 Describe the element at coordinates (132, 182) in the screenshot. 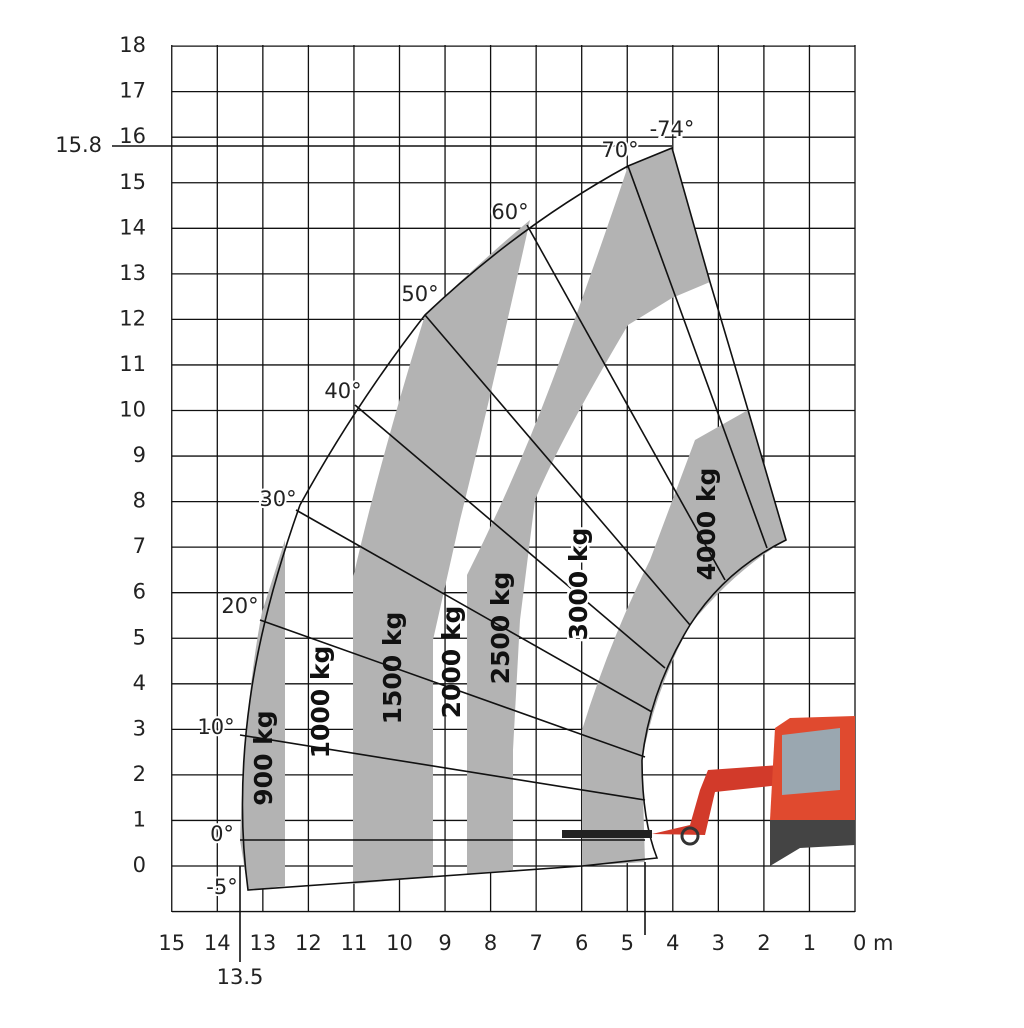

I see `y-tick-label: 15` at that location.